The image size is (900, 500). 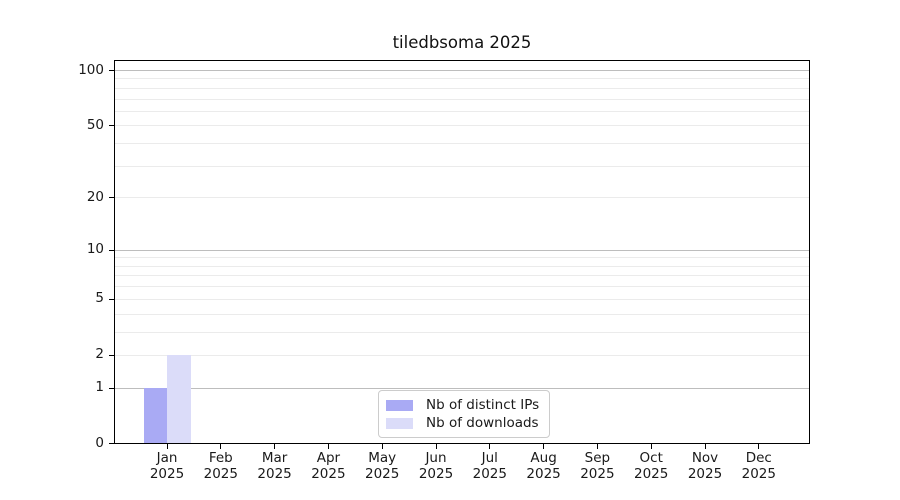 I want to click on x-tick-label: Aug 2025, so click(x=544, y=466).